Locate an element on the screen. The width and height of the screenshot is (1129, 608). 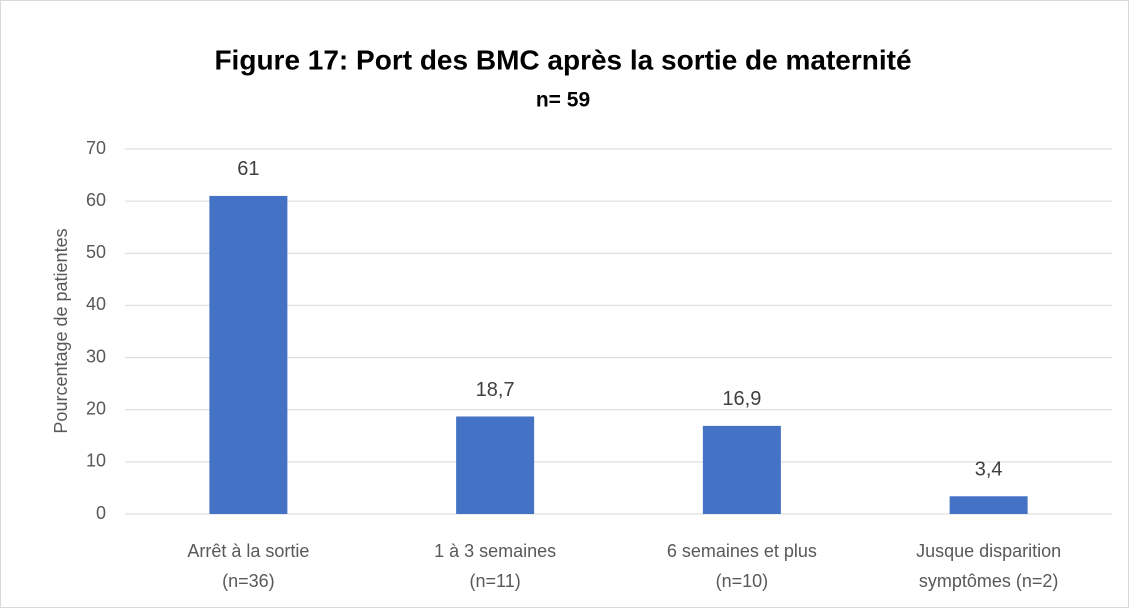
x-tick-label: 1 à 3 semaines is located at coordinates (495, 551).